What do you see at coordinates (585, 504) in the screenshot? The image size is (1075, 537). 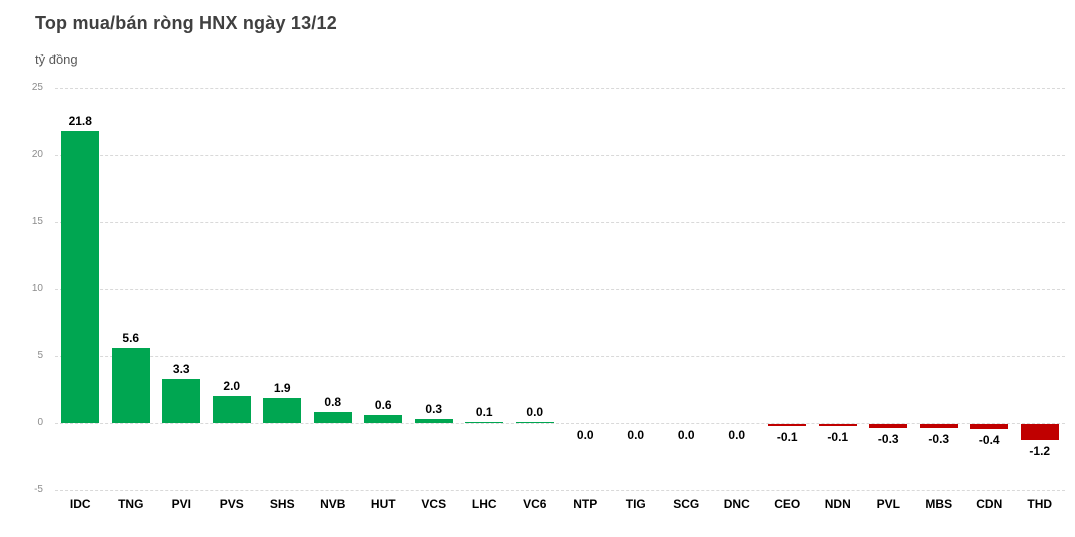 I see `x-axis-label-NTP: NTP` at bounding box center [585, 504].